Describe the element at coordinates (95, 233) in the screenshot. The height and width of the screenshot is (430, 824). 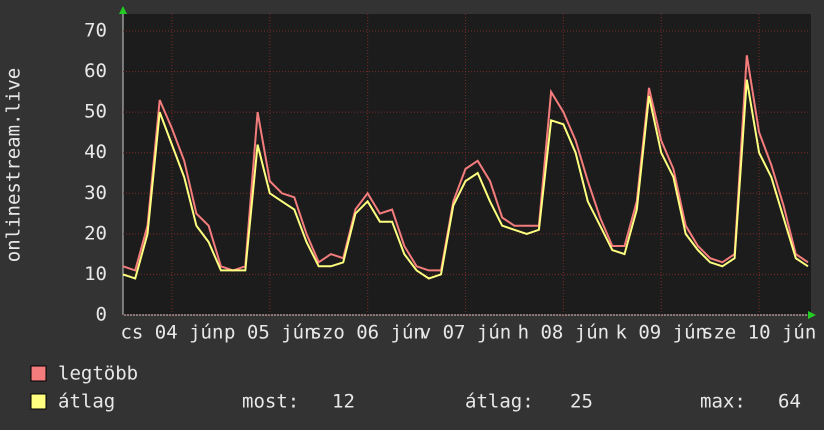
I see `y-tick-label: 20` at that location.